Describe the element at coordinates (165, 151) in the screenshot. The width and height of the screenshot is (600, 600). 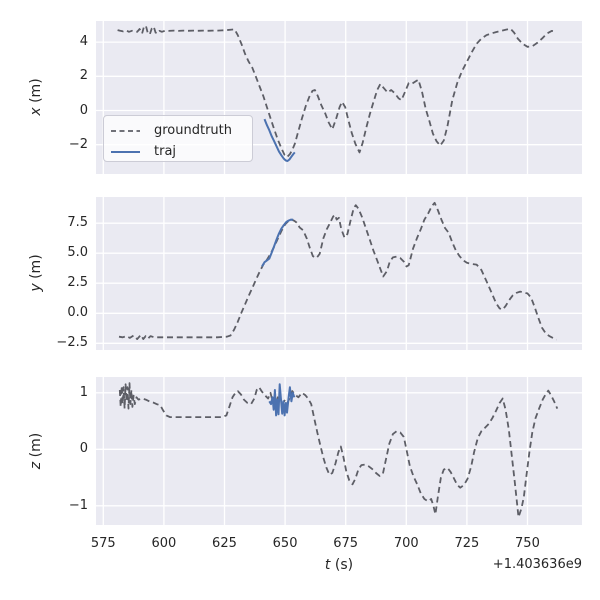
I see `legend-label-traj: traj` at that location.